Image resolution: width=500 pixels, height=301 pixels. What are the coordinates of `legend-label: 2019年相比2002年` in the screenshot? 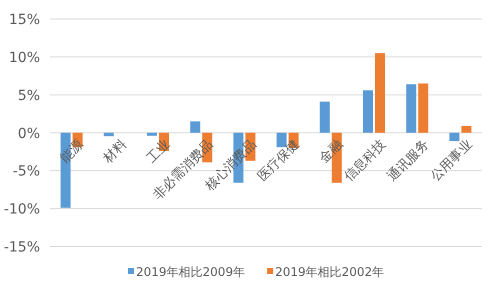 It's located at (329, 272).